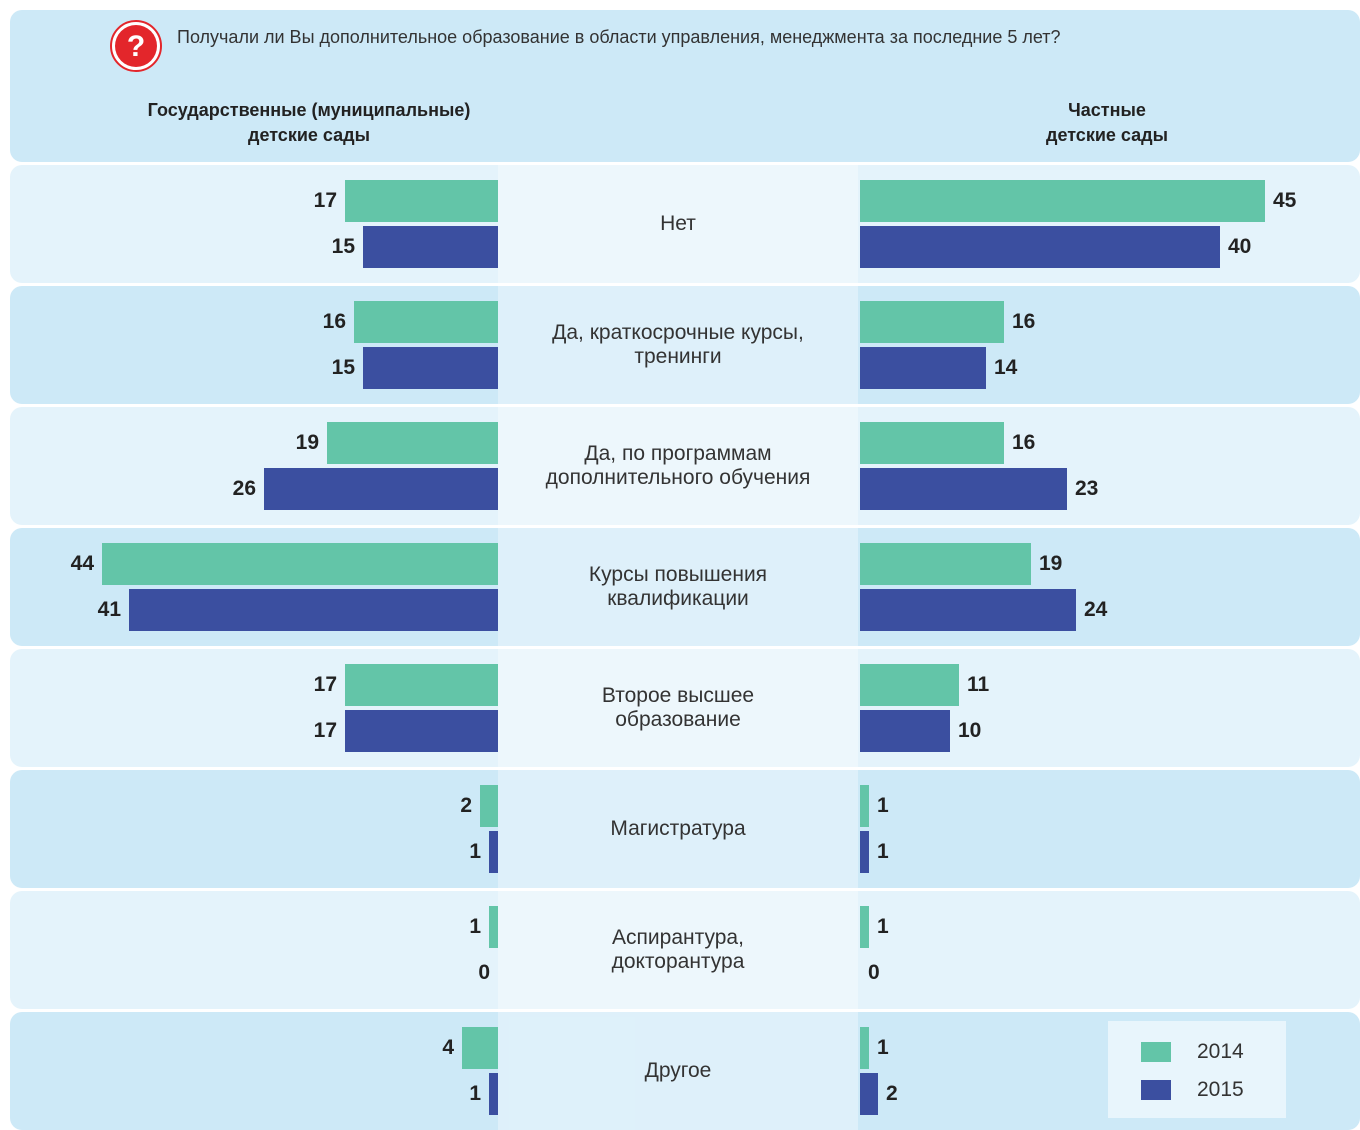 This screenshot has height=1130, width=1360. What do you see at coordinates (1096, 609) in the screenshot?
I see `value-label: 24` at bounding box center [1096, 609].